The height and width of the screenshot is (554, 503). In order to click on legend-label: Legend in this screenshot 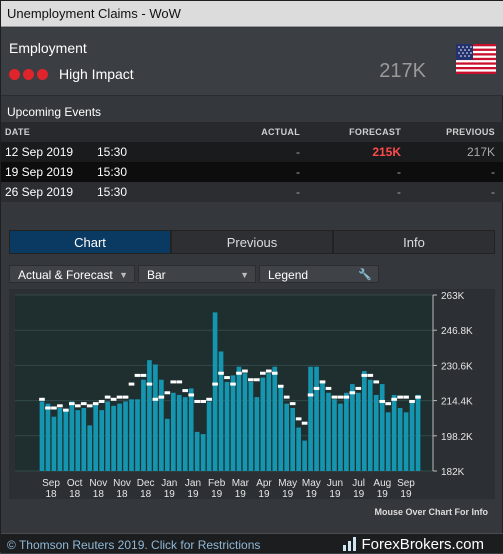, I will do `click(288, 275)`.